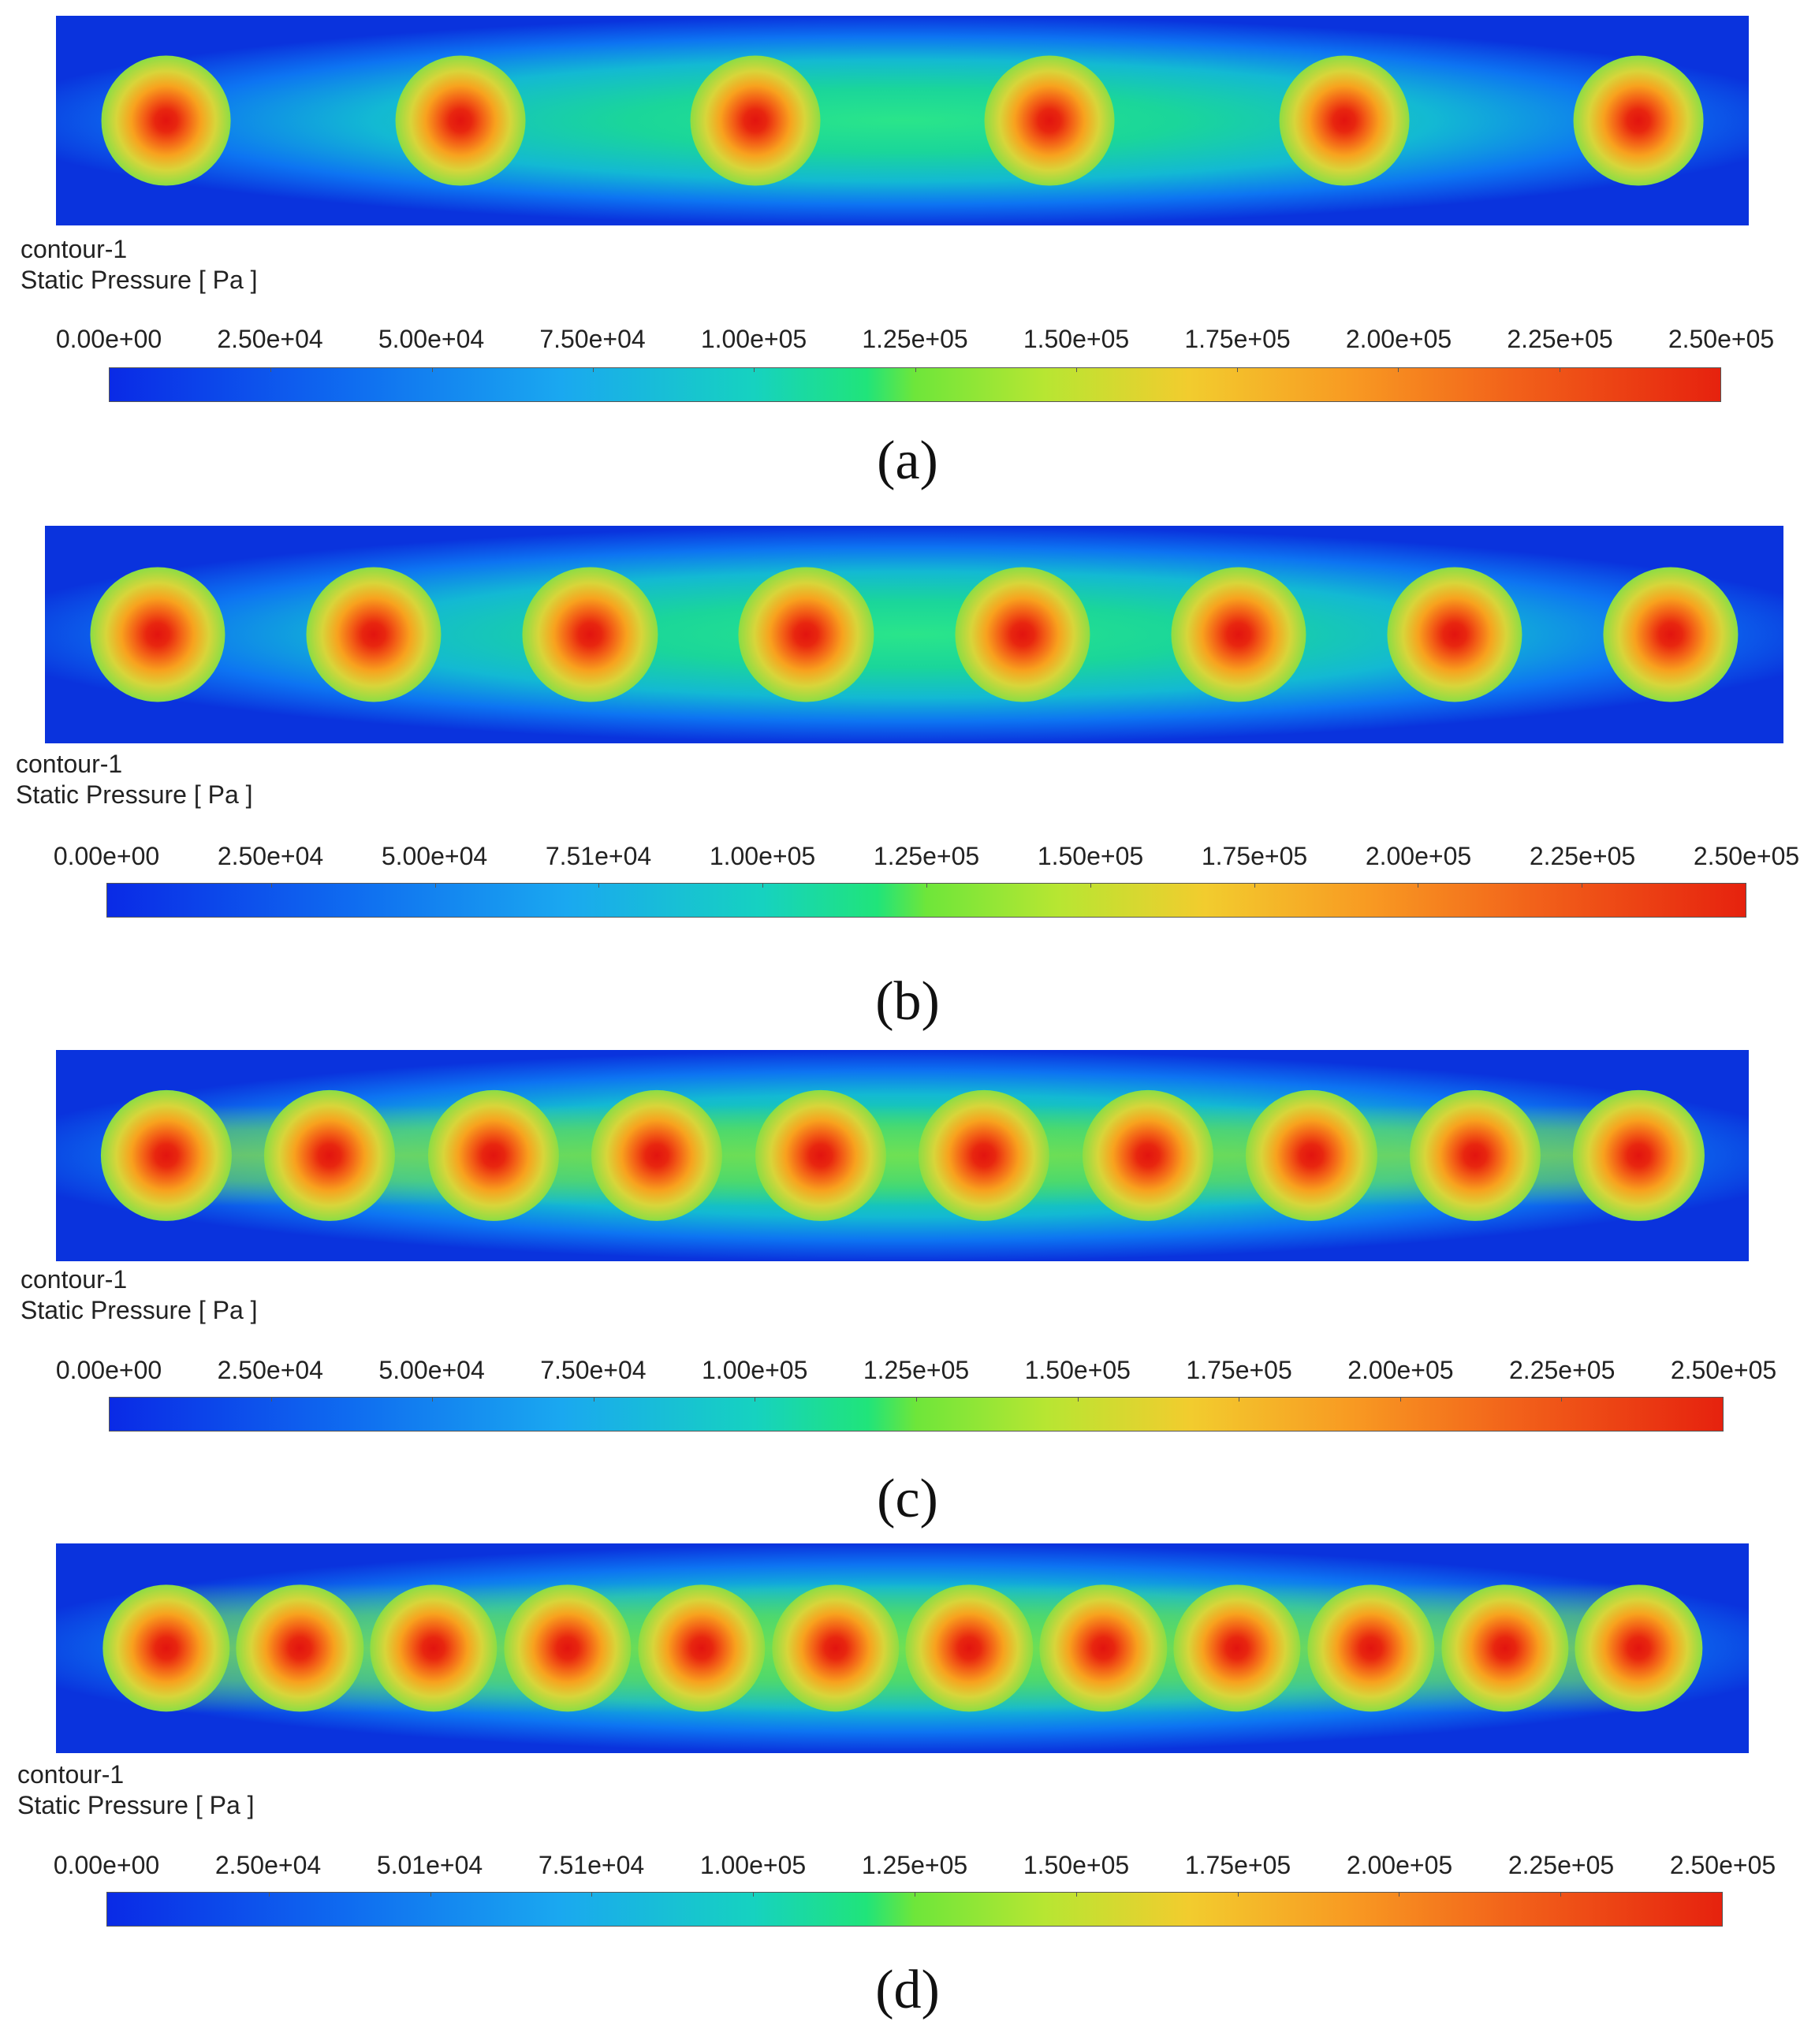 The width and height of the screenshot is (1815, 2044). I want to click on panel-label: (a), so click(908, 460).